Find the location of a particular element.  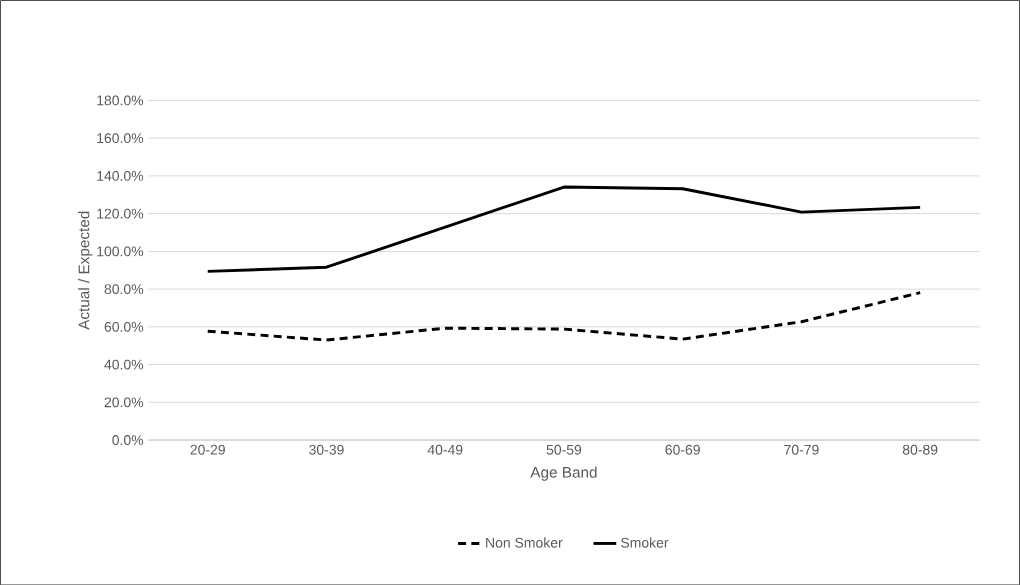

x-tick-label: 80-89 is located at coordinates (920, 449).